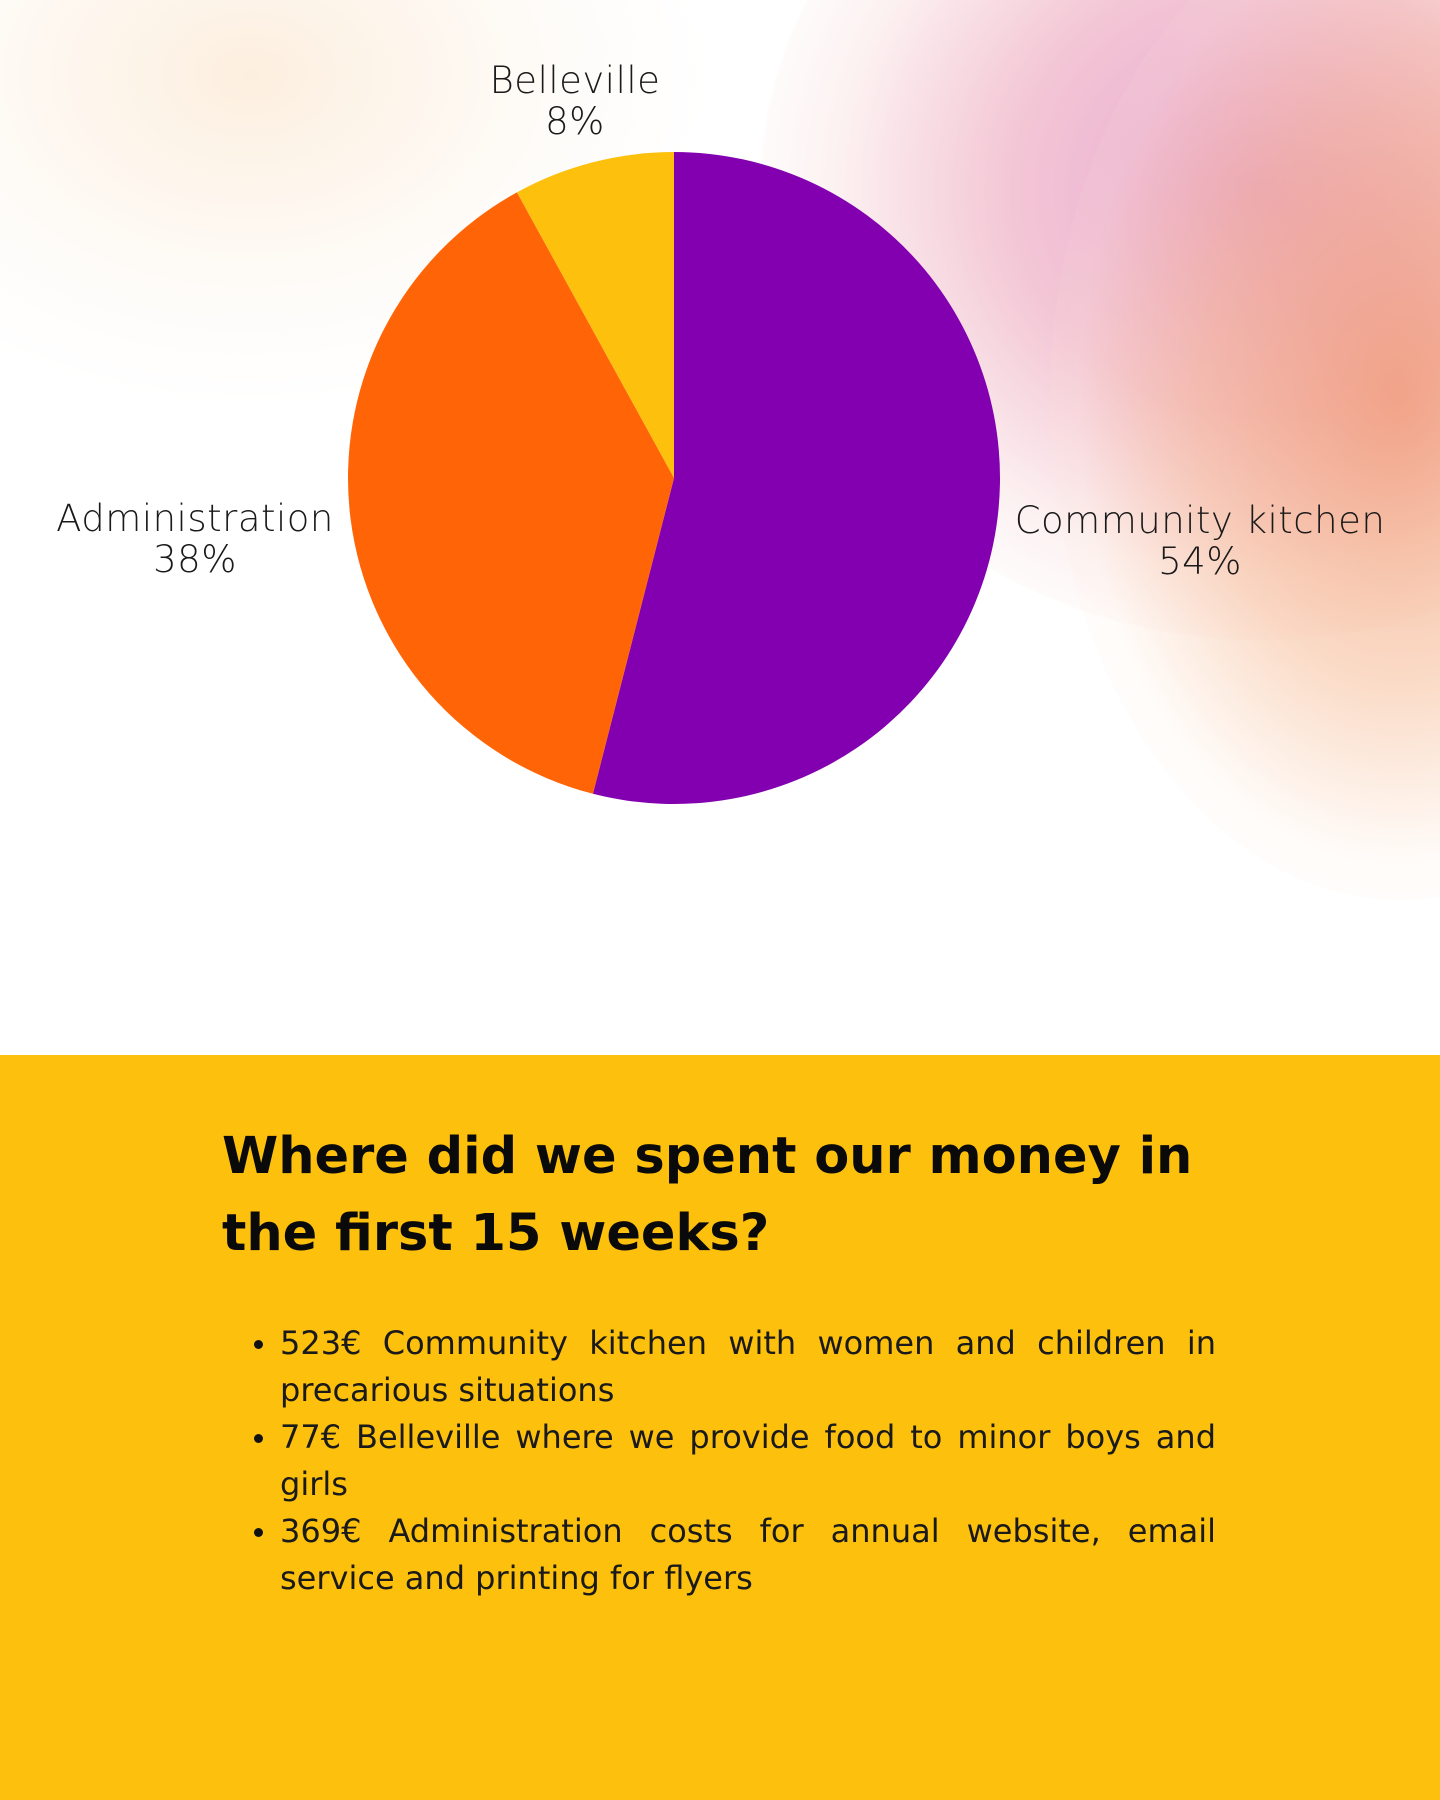  I want to click on label-community-kitchen: Community kitchen 54%, so click(1200, 541).